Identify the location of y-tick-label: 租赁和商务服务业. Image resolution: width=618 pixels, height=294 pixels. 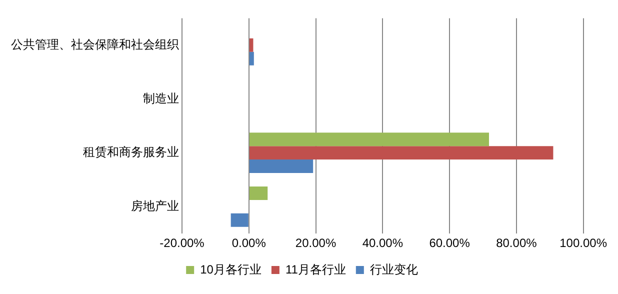
(131, 152).